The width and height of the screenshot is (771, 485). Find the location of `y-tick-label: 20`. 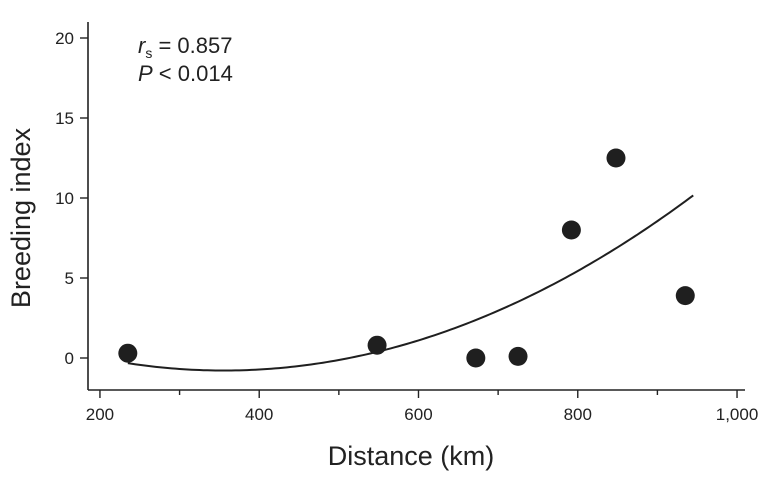

y-tick-label: 20 is located at coordinates (64, 38).